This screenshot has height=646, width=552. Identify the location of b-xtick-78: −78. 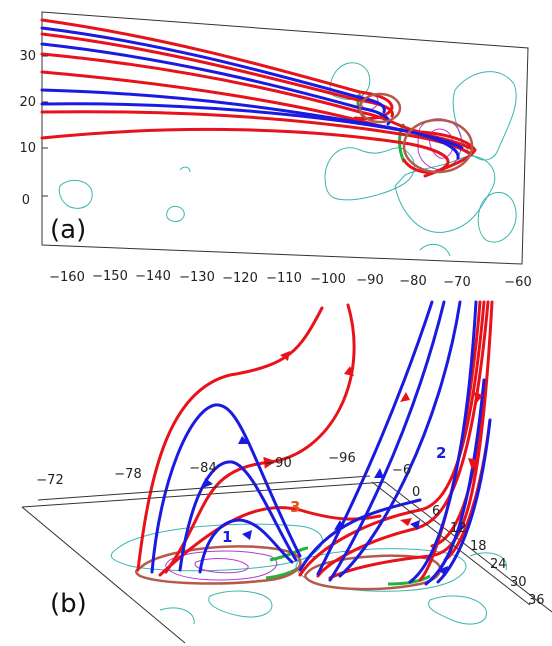
(127, 474).